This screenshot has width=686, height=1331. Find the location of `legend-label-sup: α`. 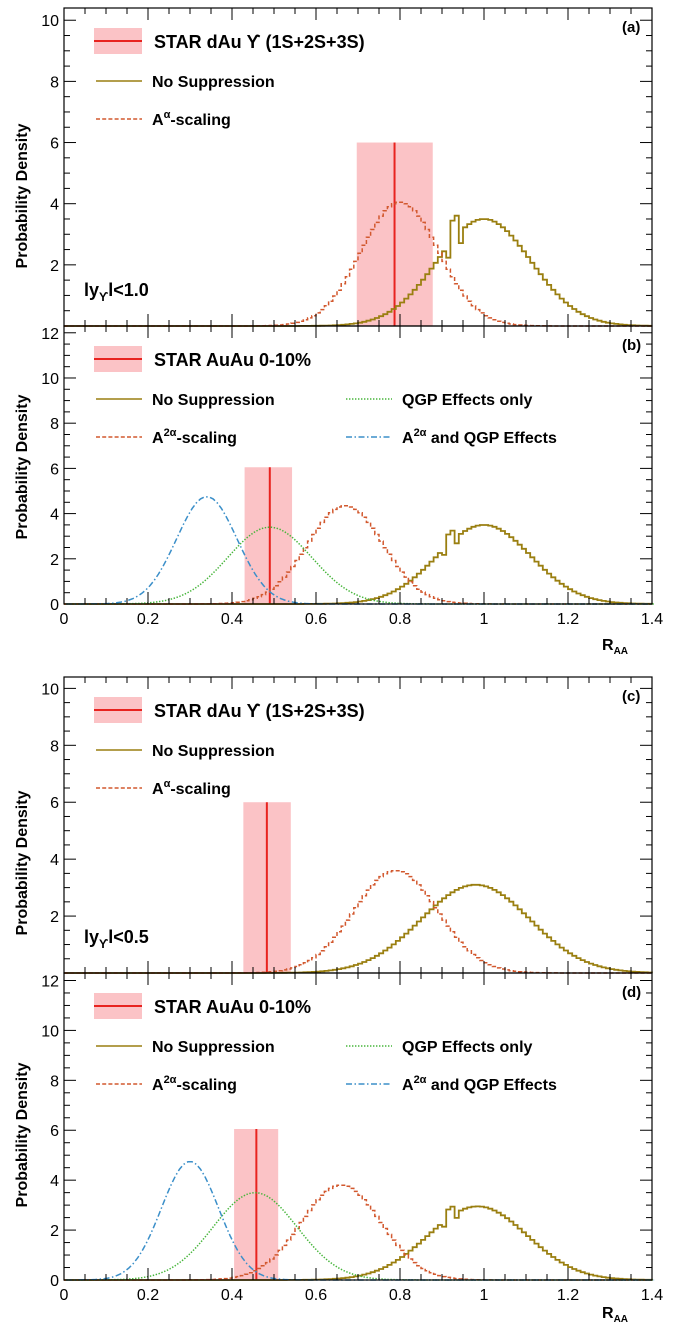

legend-label-sup: α is located at coordinates (167, 784).